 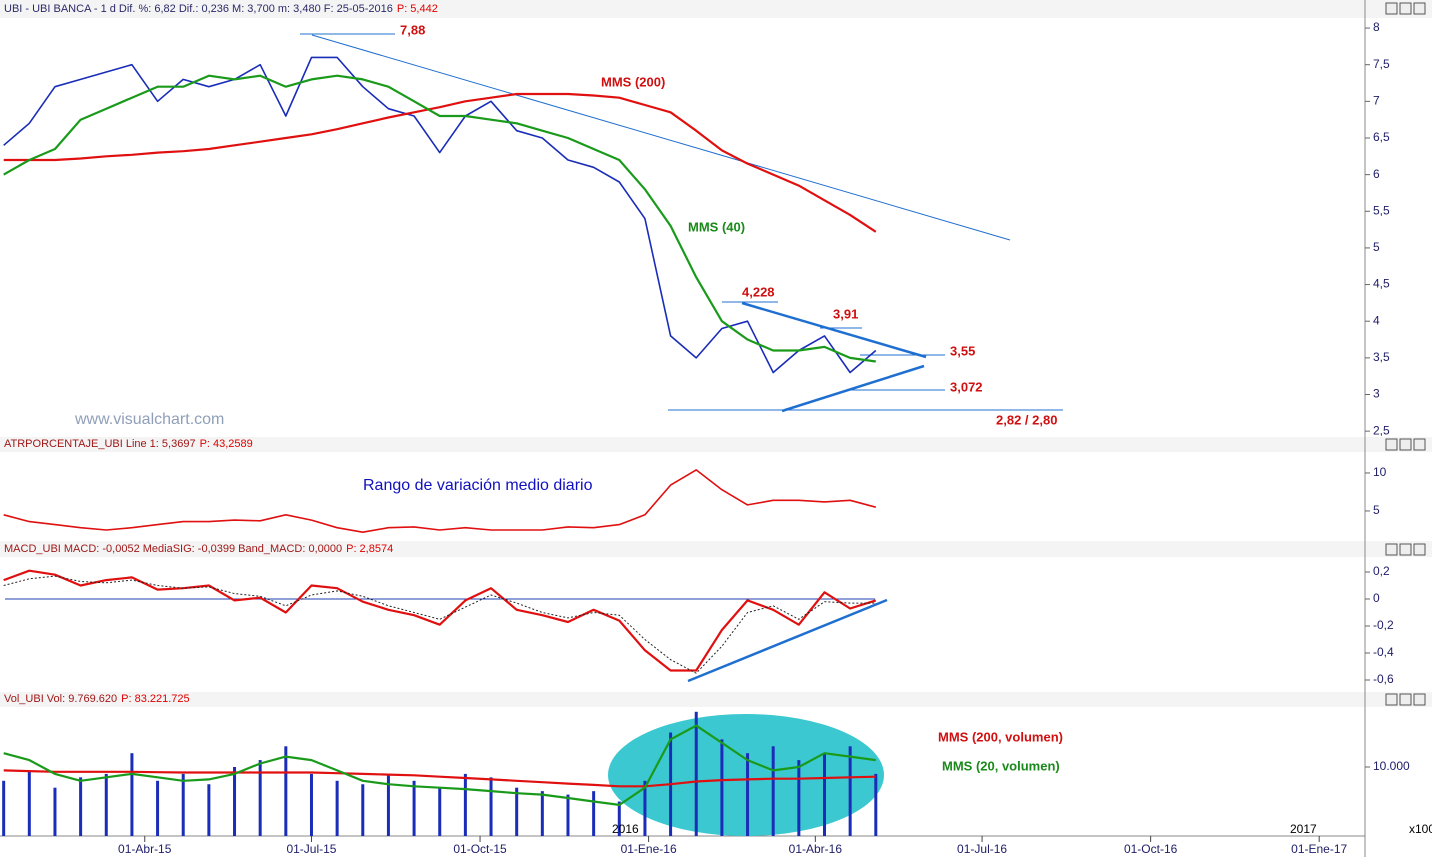 I want to click on y-tick-label: 4,5, so click(x=1381, y=284).